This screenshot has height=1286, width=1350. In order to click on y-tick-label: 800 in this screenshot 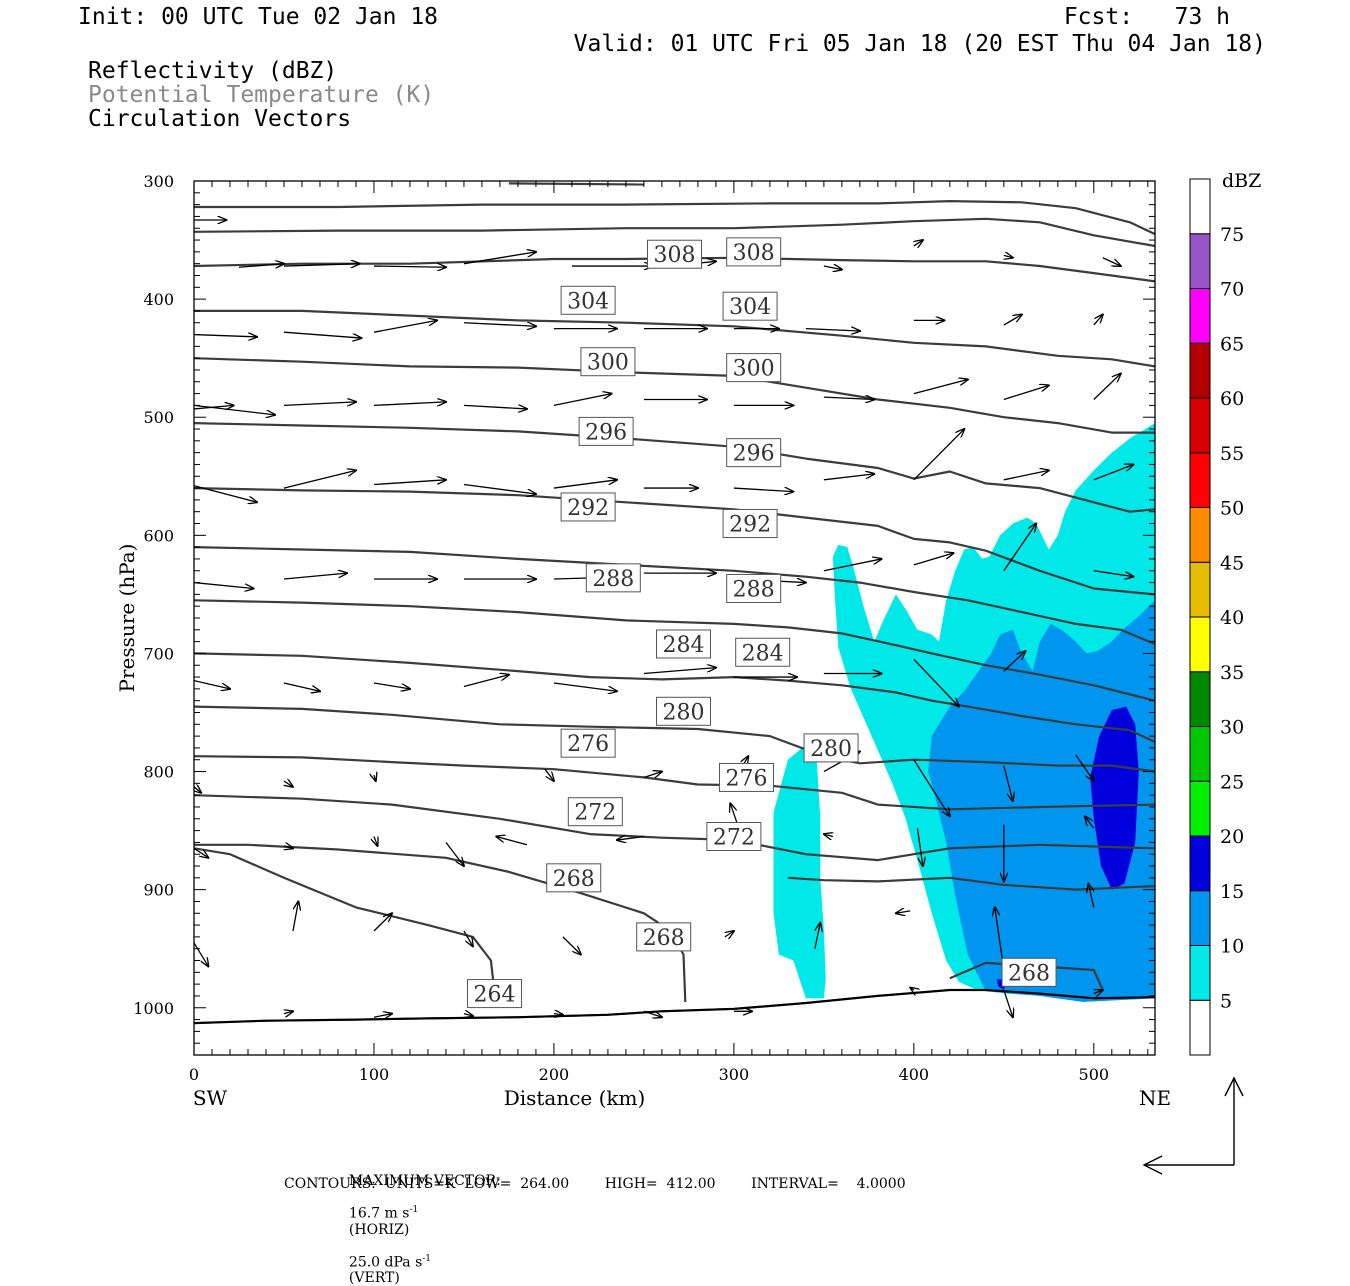, I will do `click(158, 772)`.